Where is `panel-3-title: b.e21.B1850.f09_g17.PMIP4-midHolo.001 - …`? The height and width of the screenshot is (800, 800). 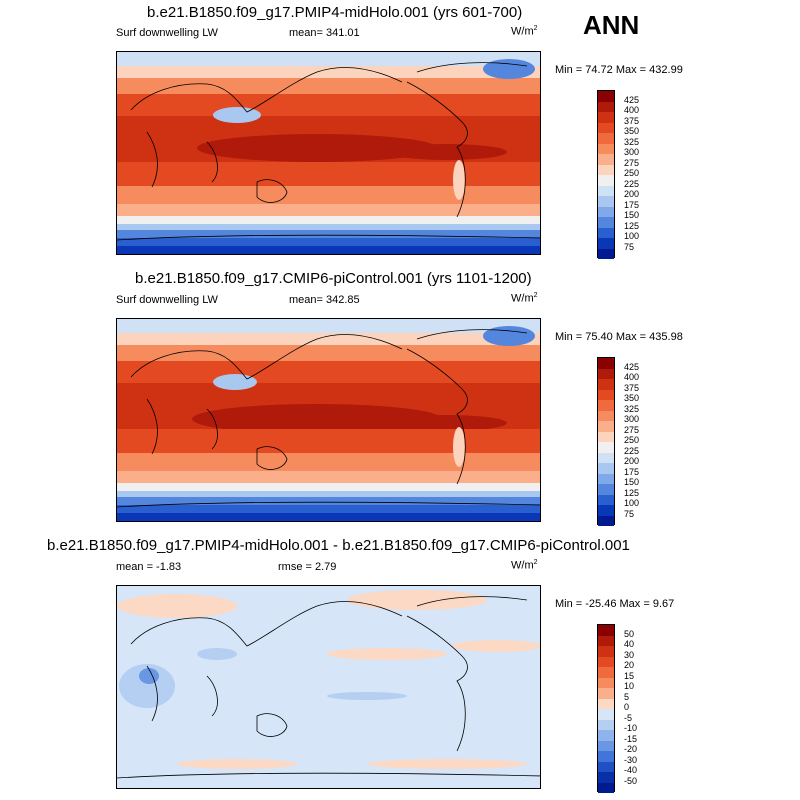 panel-3-title: b.e21.B1850.f09_g17.PMIP4-midHolo.001 - … is located at coordinates (338, 545).